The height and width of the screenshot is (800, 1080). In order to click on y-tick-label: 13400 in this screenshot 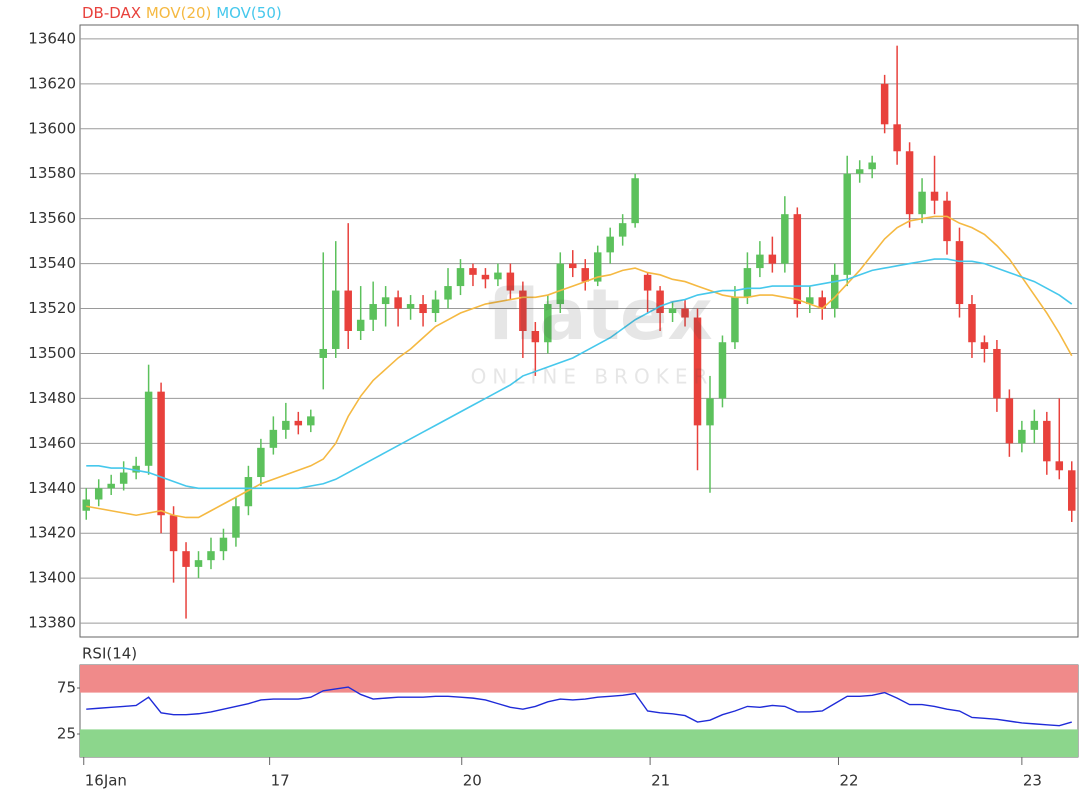, I will do `click(52, 578)`.